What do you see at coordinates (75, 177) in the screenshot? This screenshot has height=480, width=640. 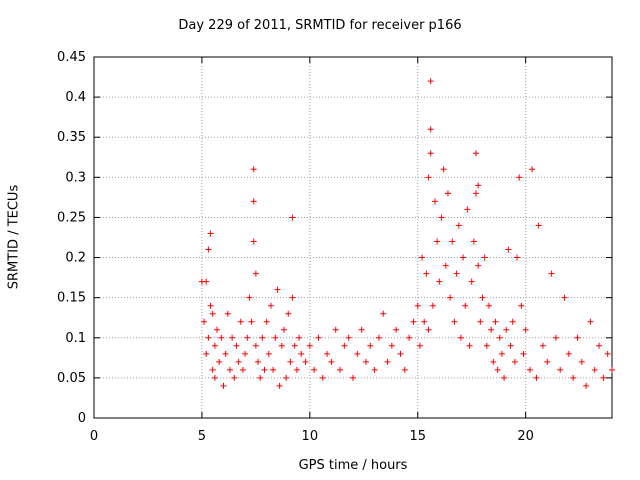 I see `y-tick-label: 0.3` at bounding box center [75, 177].